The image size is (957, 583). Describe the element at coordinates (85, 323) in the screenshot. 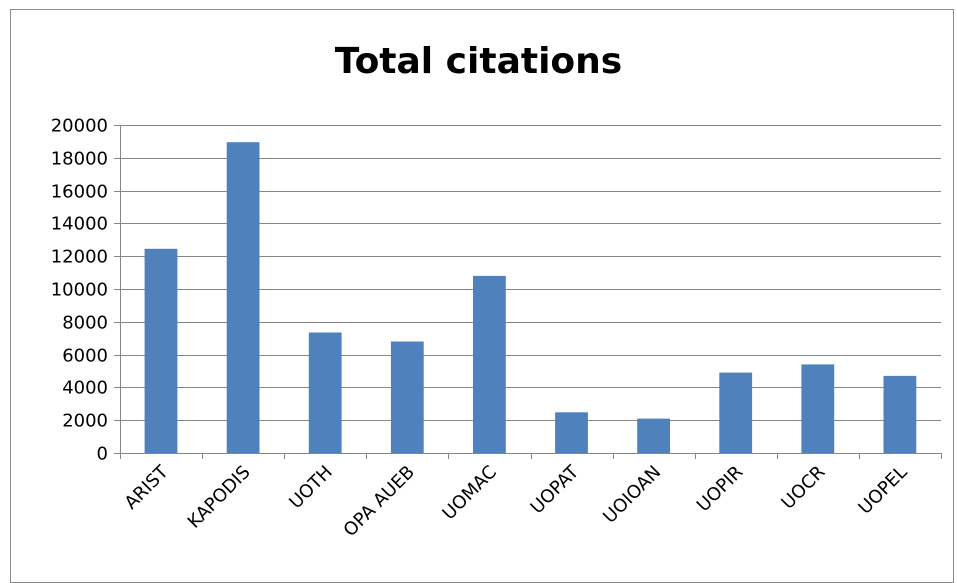

I see `y-tick-label: 8000` at that location.